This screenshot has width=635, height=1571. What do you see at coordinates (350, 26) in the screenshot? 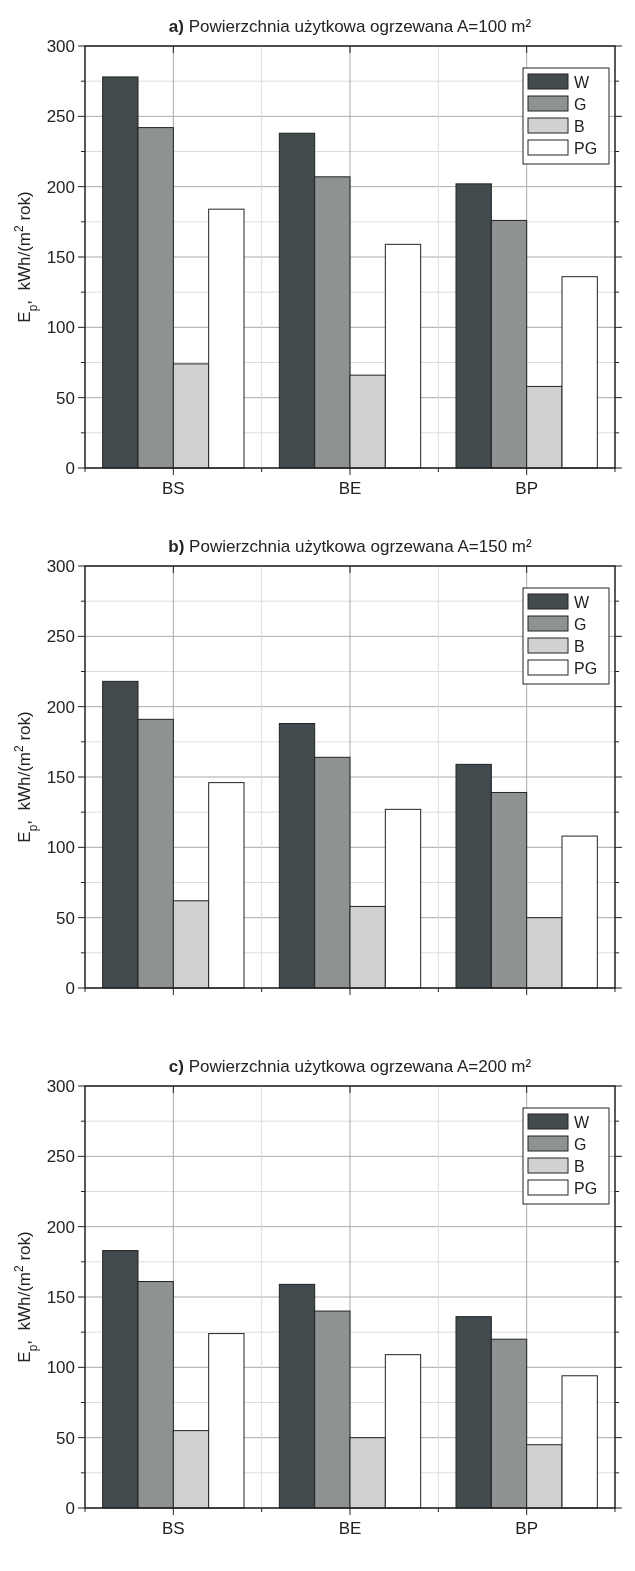
I see `chart-title: a) Powierzchnia użytkowa ogrzewana A=100 m²` at bounding box center [350, 26].